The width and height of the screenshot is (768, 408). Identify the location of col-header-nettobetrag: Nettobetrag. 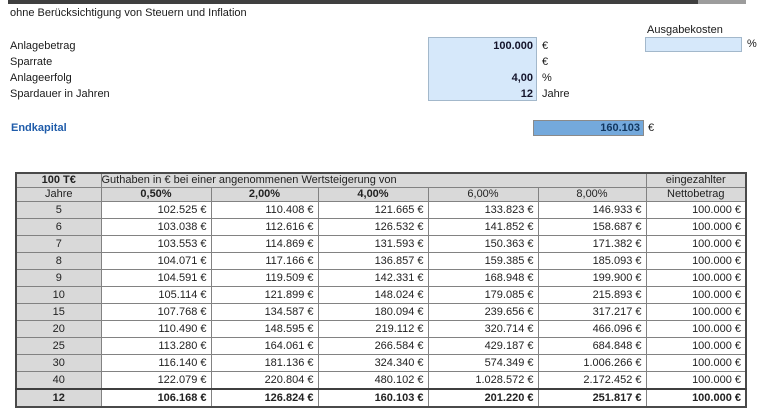
(696, 194).